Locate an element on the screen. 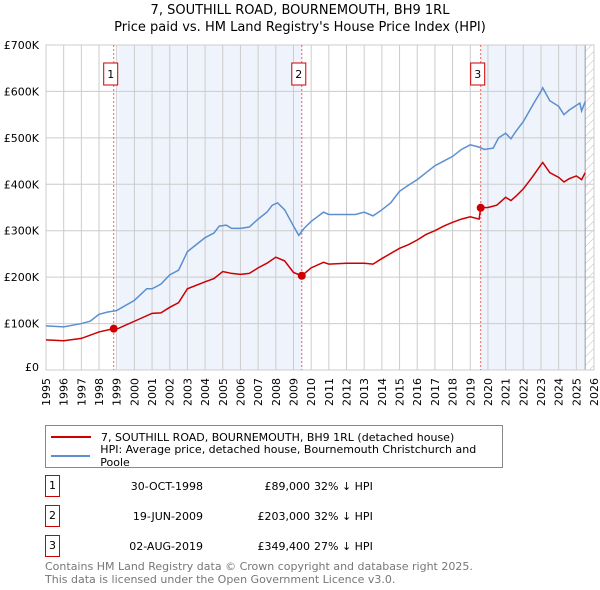 This screenshot has height=590, width=600. x-tick-label: 2022 is located at coordinates (523, 392).